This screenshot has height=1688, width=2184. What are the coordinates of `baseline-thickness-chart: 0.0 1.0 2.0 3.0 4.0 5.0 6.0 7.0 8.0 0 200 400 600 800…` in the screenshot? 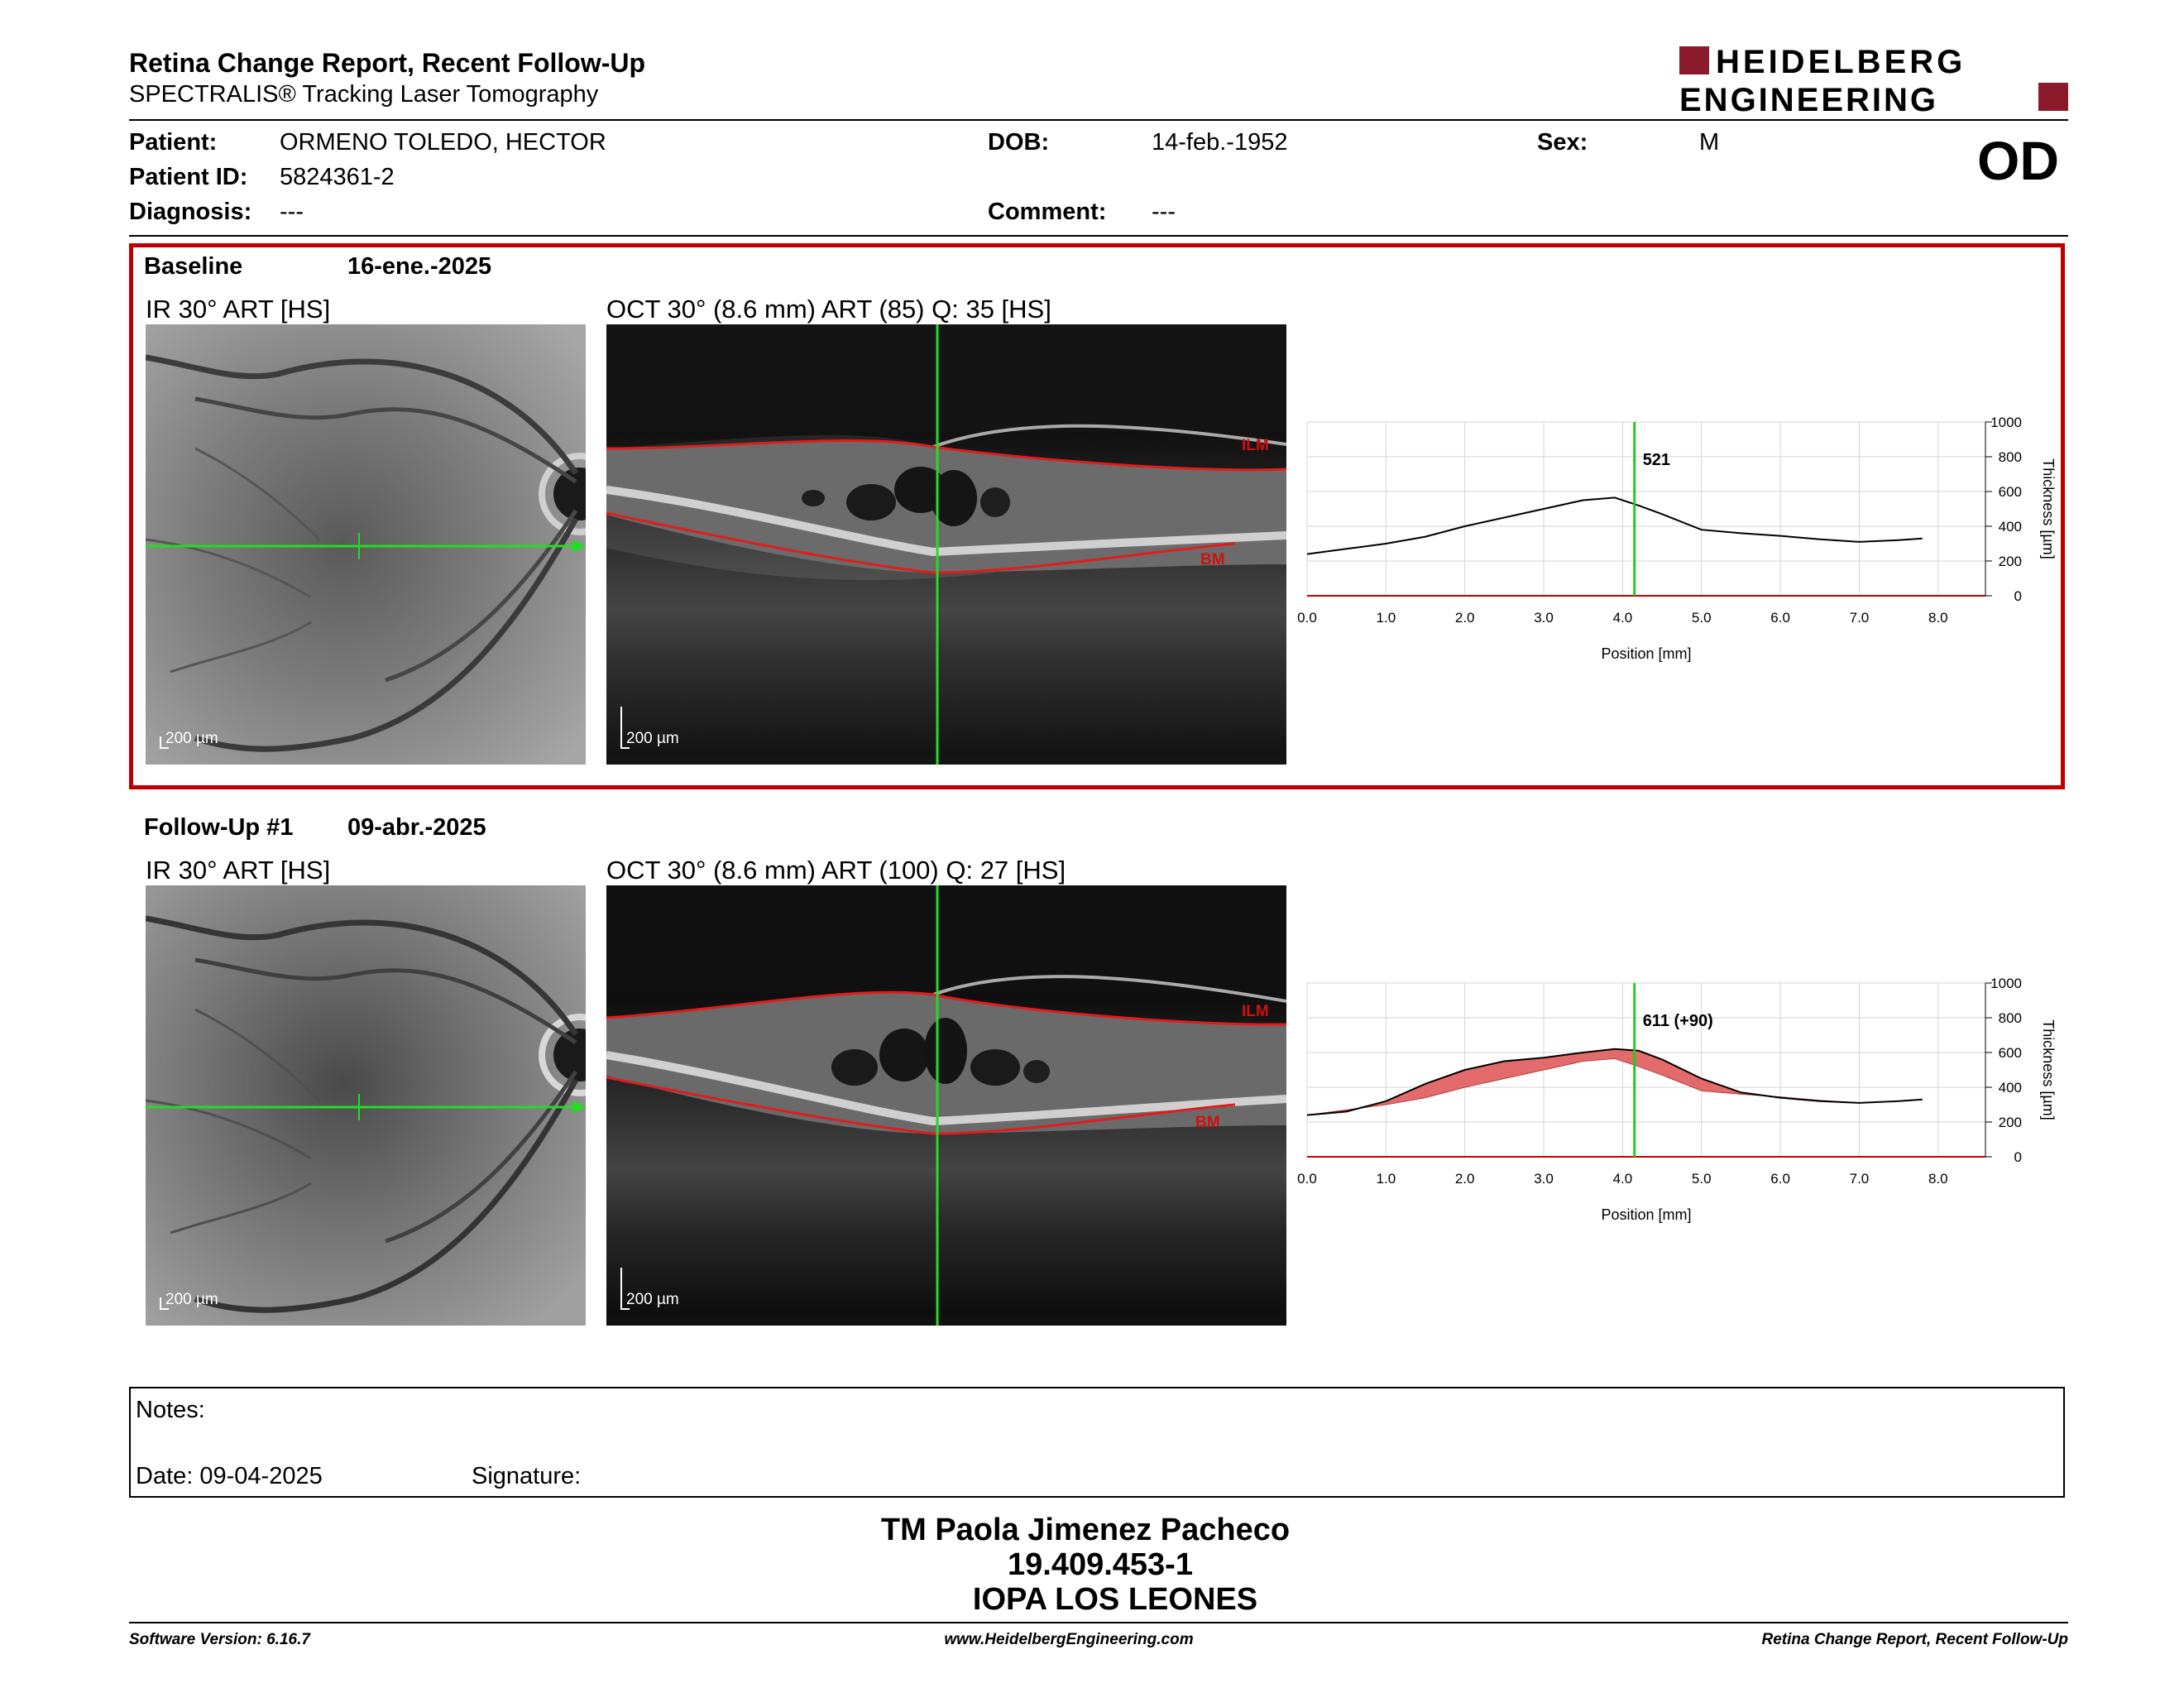 It's located at (1671, 537).